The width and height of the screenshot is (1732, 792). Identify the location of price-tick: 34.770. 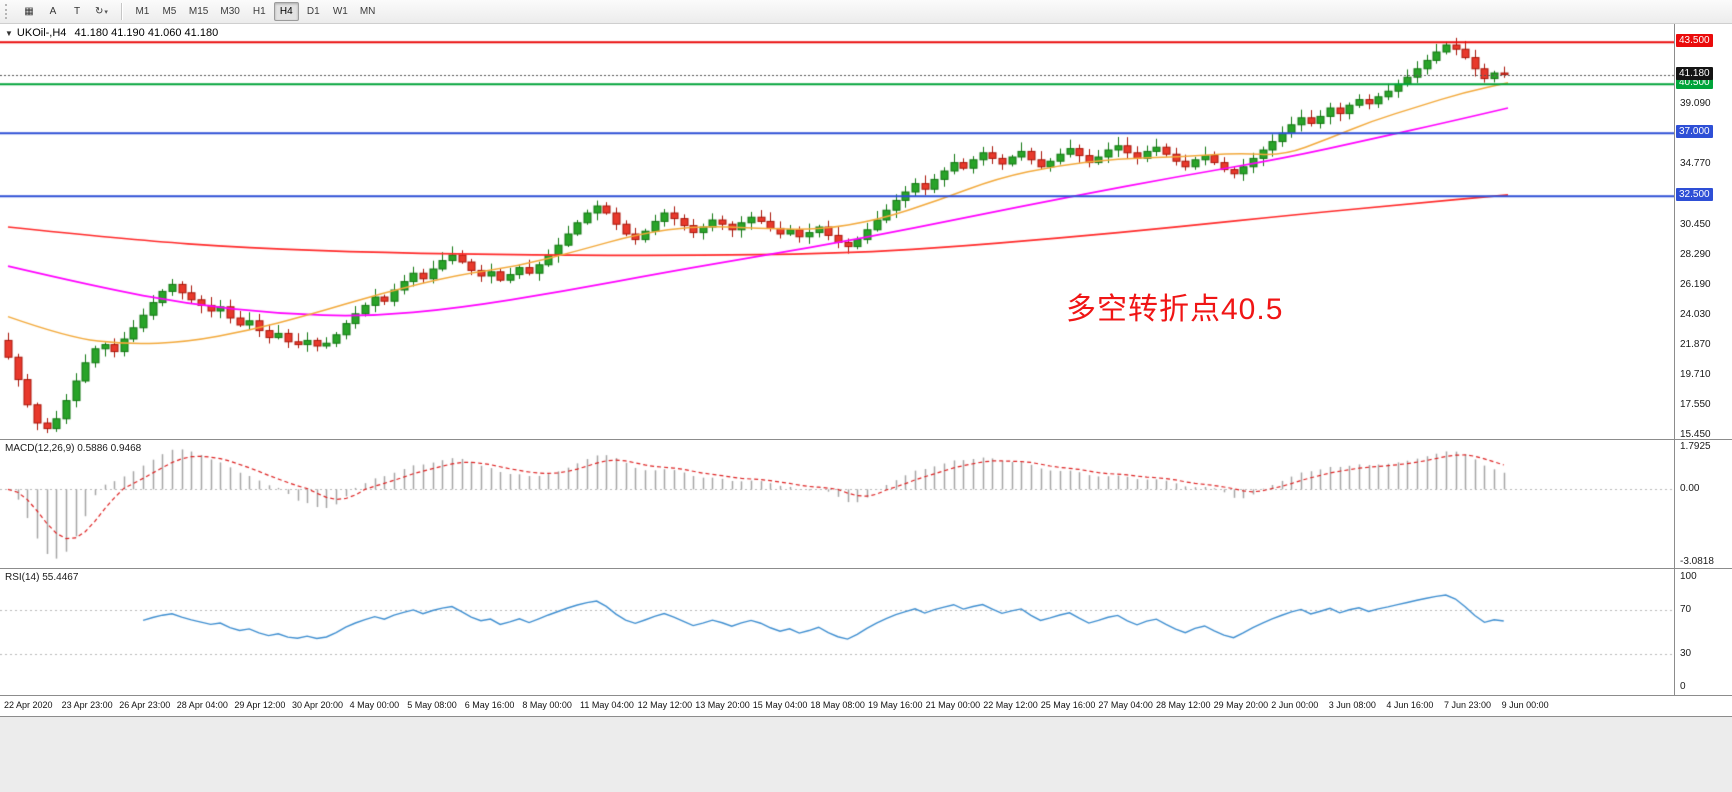
(1695, 163).